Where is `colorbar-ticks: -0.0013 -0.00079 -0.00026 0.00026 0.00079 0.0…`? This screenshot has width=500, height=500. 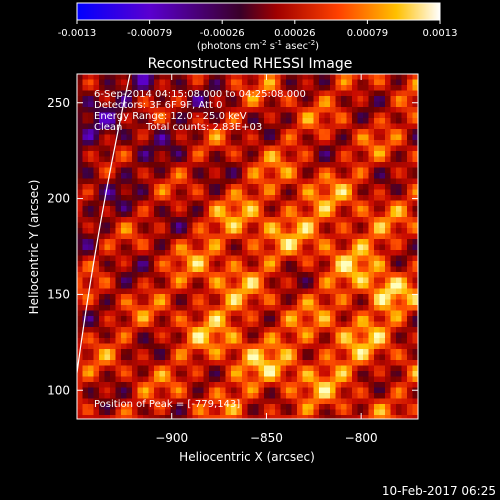
colorbar-ticks: -0.0013 -0.00079 -0.00026 0.00026 0.00079 0.0… is located at coordinates (258, 29).